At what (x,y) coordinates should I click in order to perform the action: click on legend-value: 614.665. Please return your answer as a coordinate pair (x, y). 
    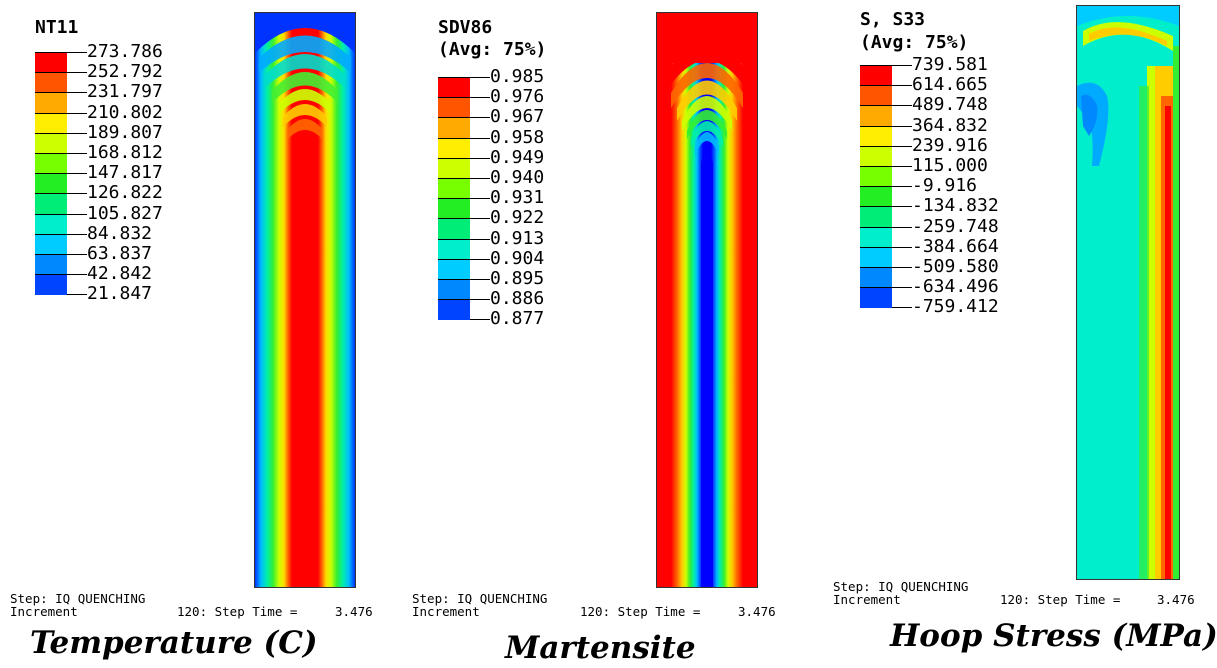
    Looking at the image, I should click on (950, 85).